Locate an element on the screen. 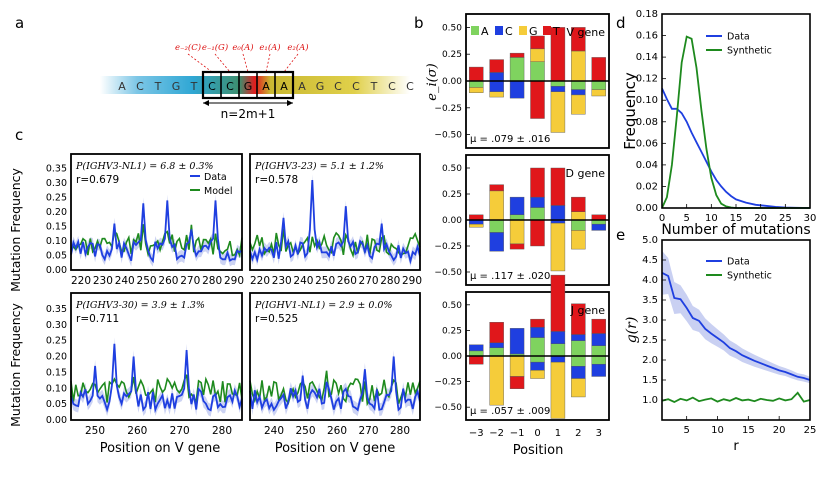 This screenshot has height=479, width=830. probability-label: P(IGHV1-NL1) = 2.9 ± 0.0% is located at coordinates (323, 305).